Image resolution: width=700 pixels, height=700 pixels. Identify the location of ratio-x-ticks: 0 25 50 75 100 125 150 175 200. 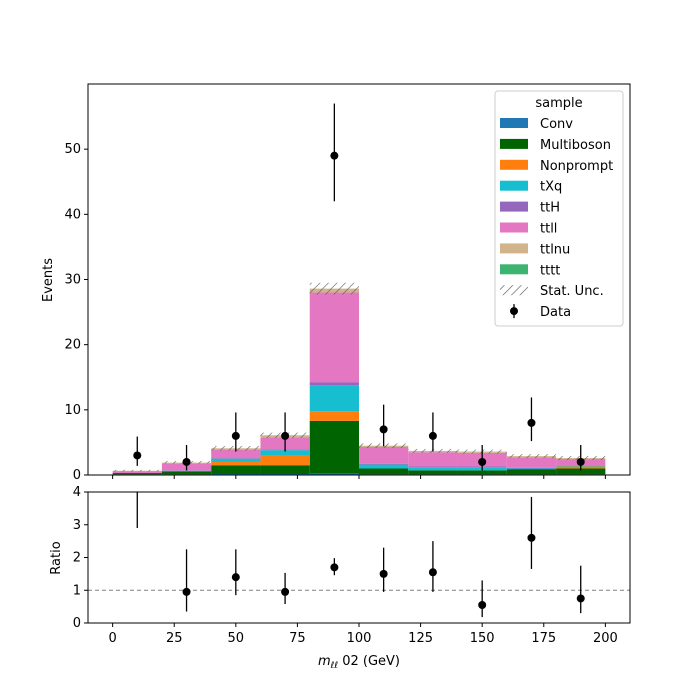
(363, 634).